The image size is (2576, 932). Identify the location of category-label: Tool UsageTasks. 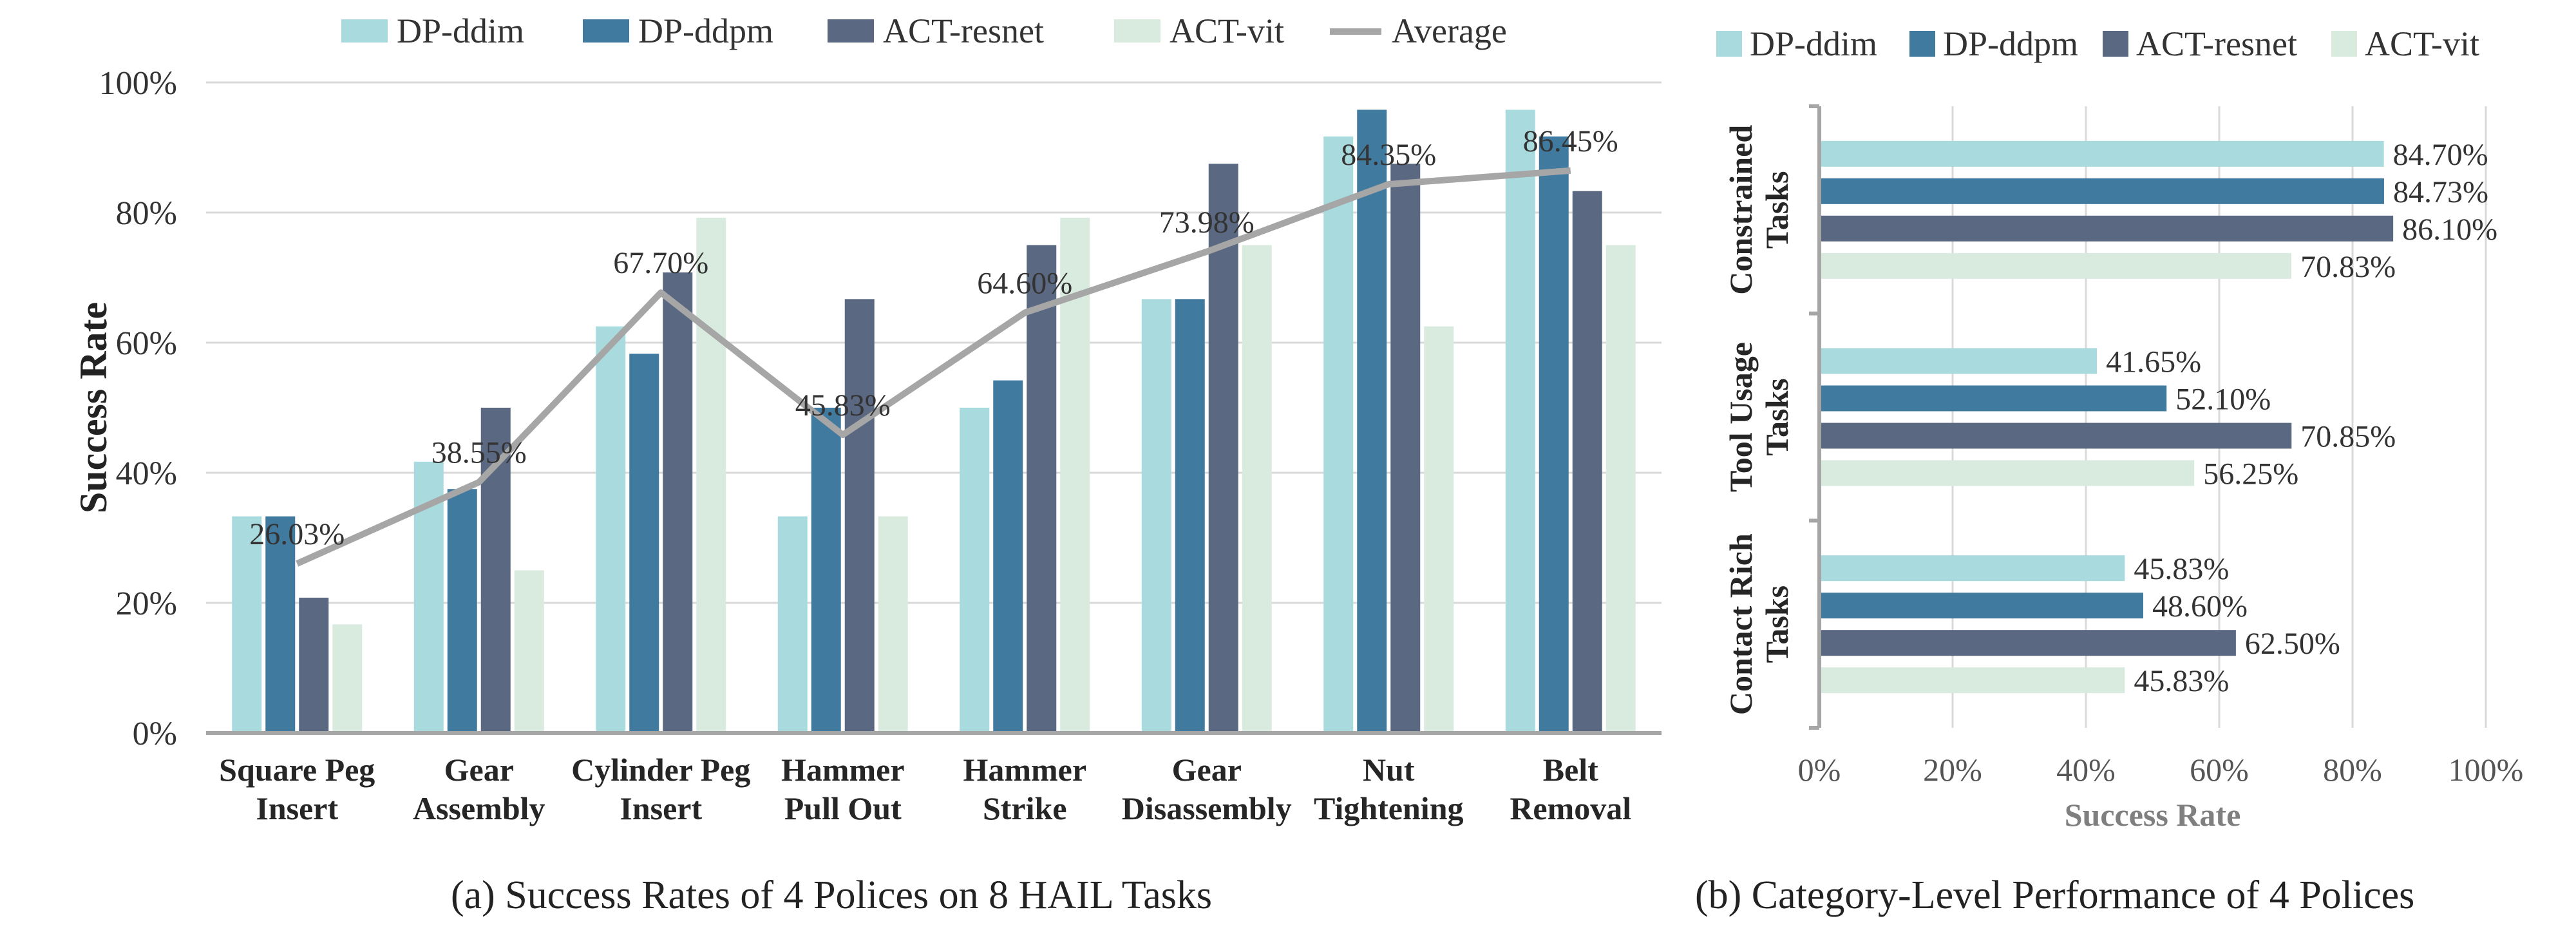
(1759, 417).